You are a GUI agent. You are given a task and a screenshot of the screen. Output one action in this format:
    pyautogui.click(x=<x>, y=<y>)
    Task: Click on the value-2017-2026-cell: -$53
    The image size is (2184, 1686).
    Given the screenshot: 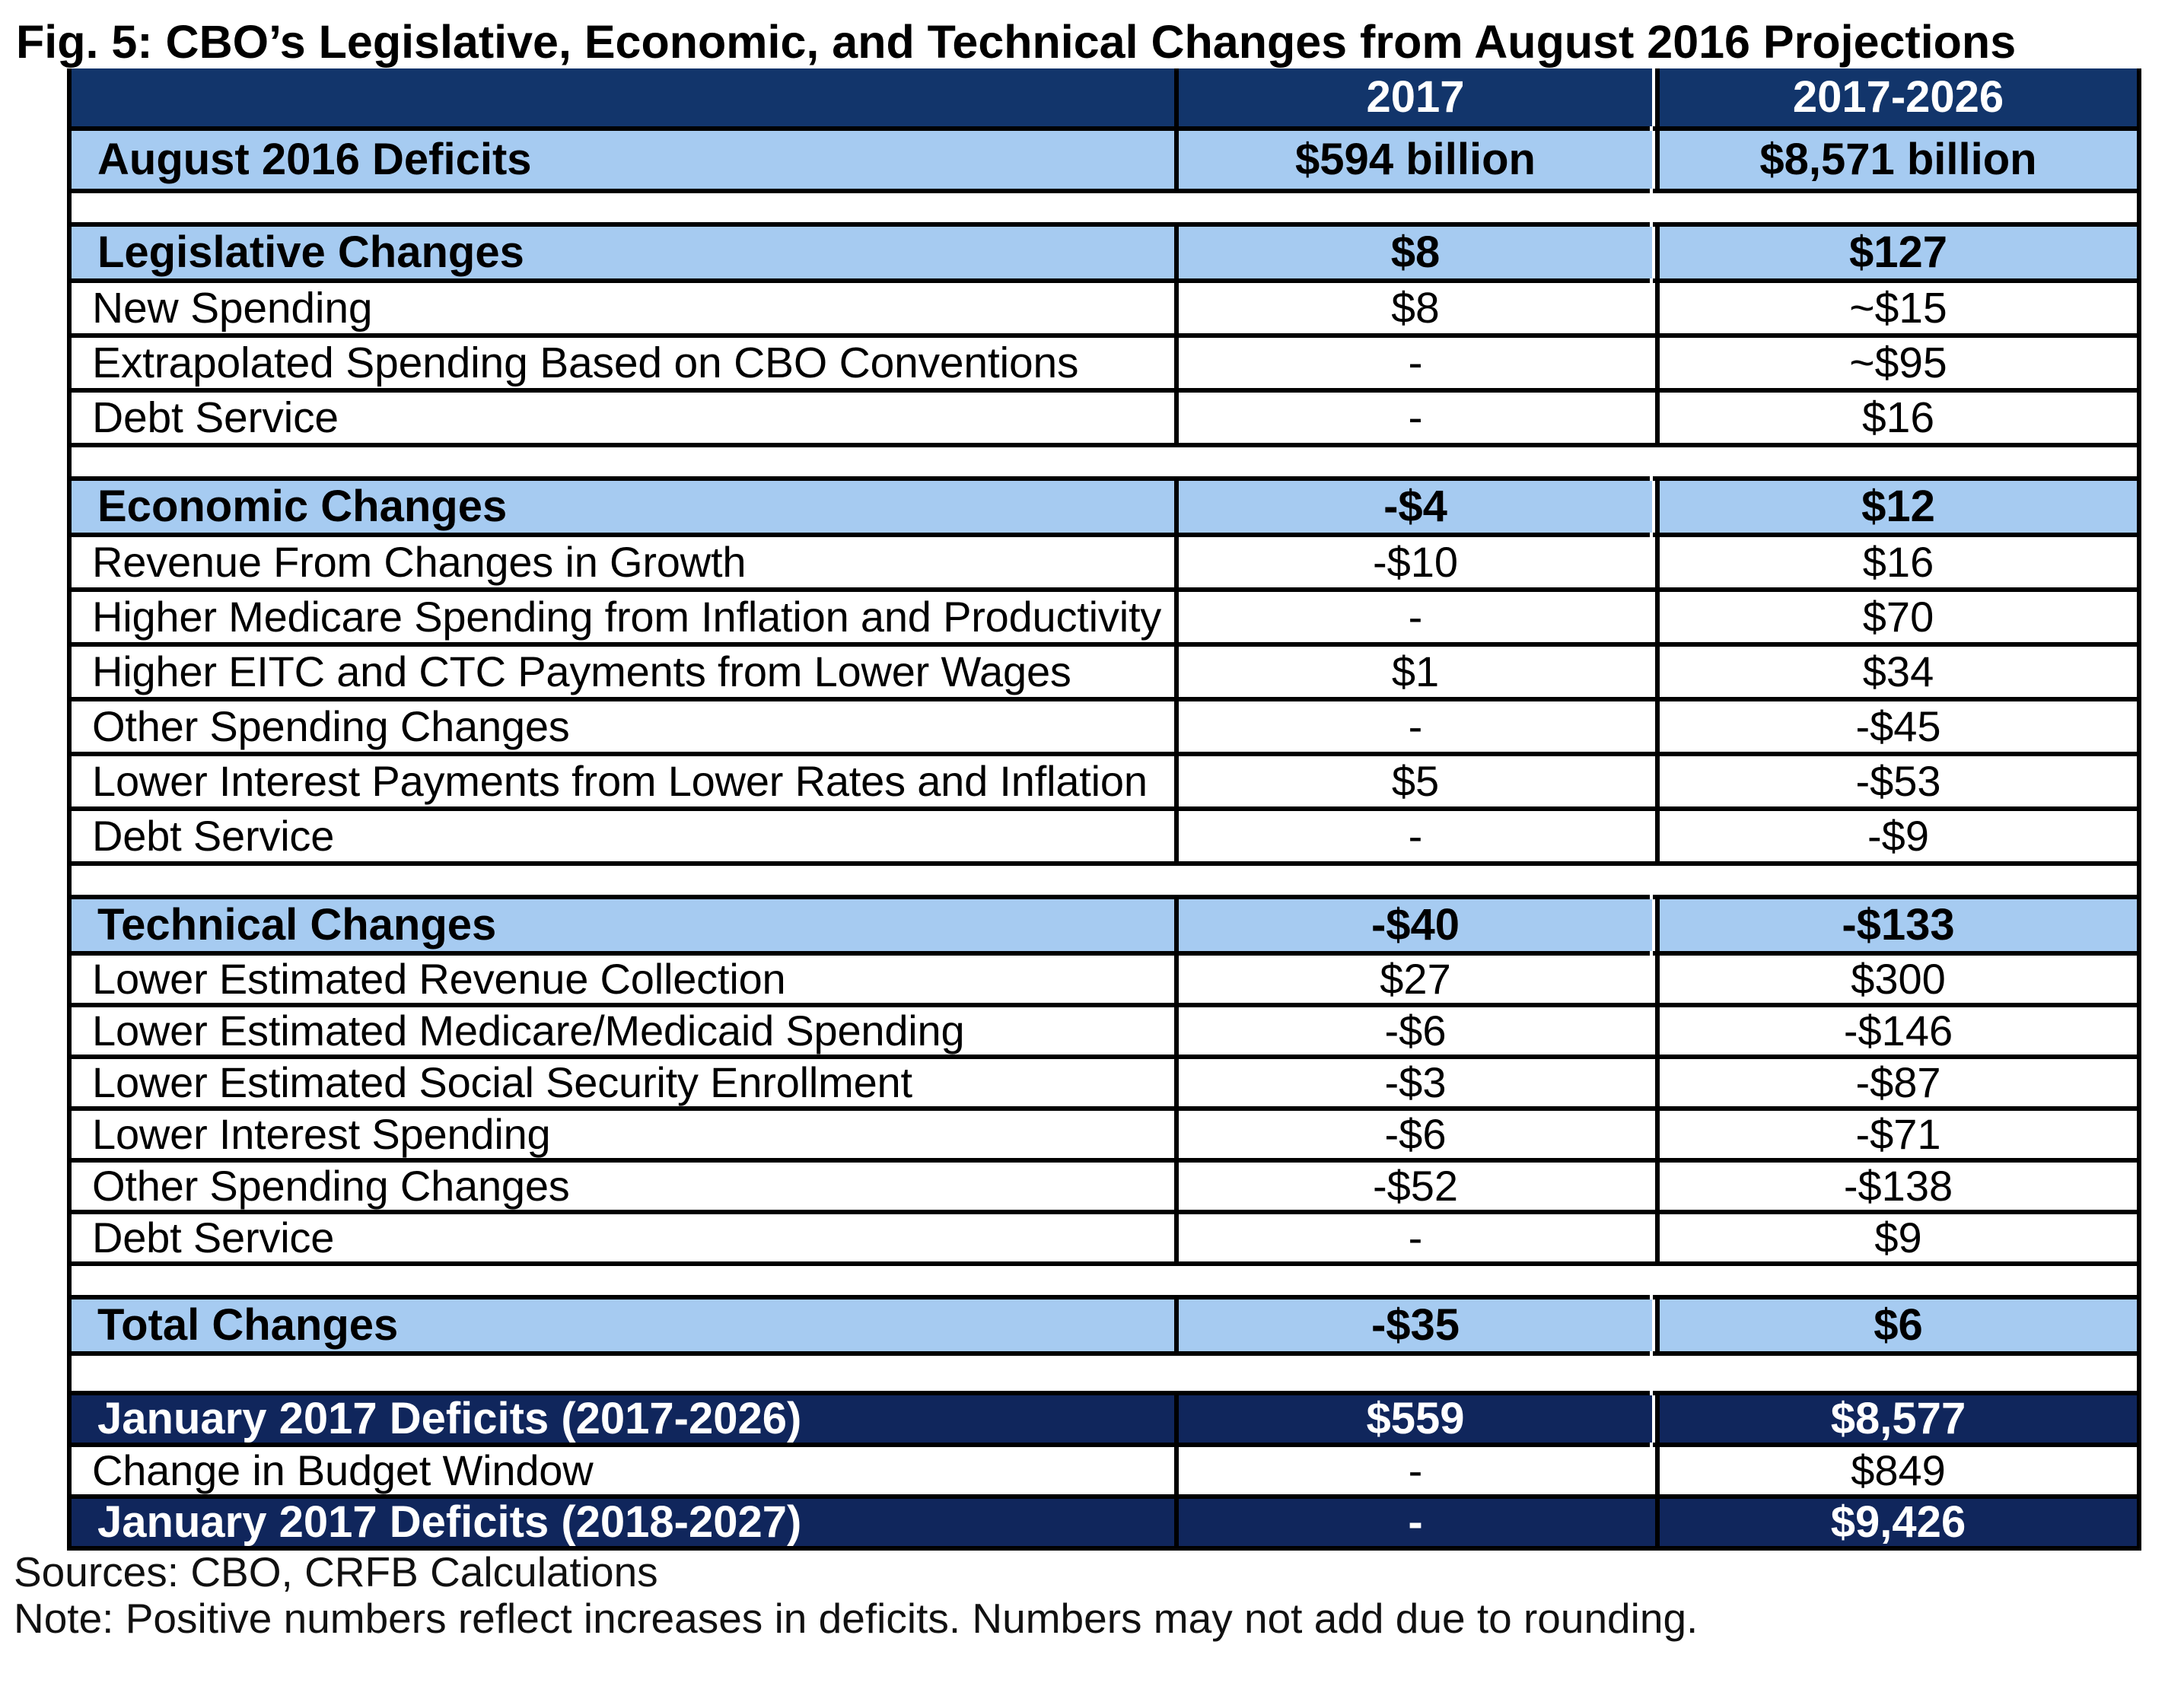 What is the action you would take?
    pyautogui.click(x=1898, y=781)
    